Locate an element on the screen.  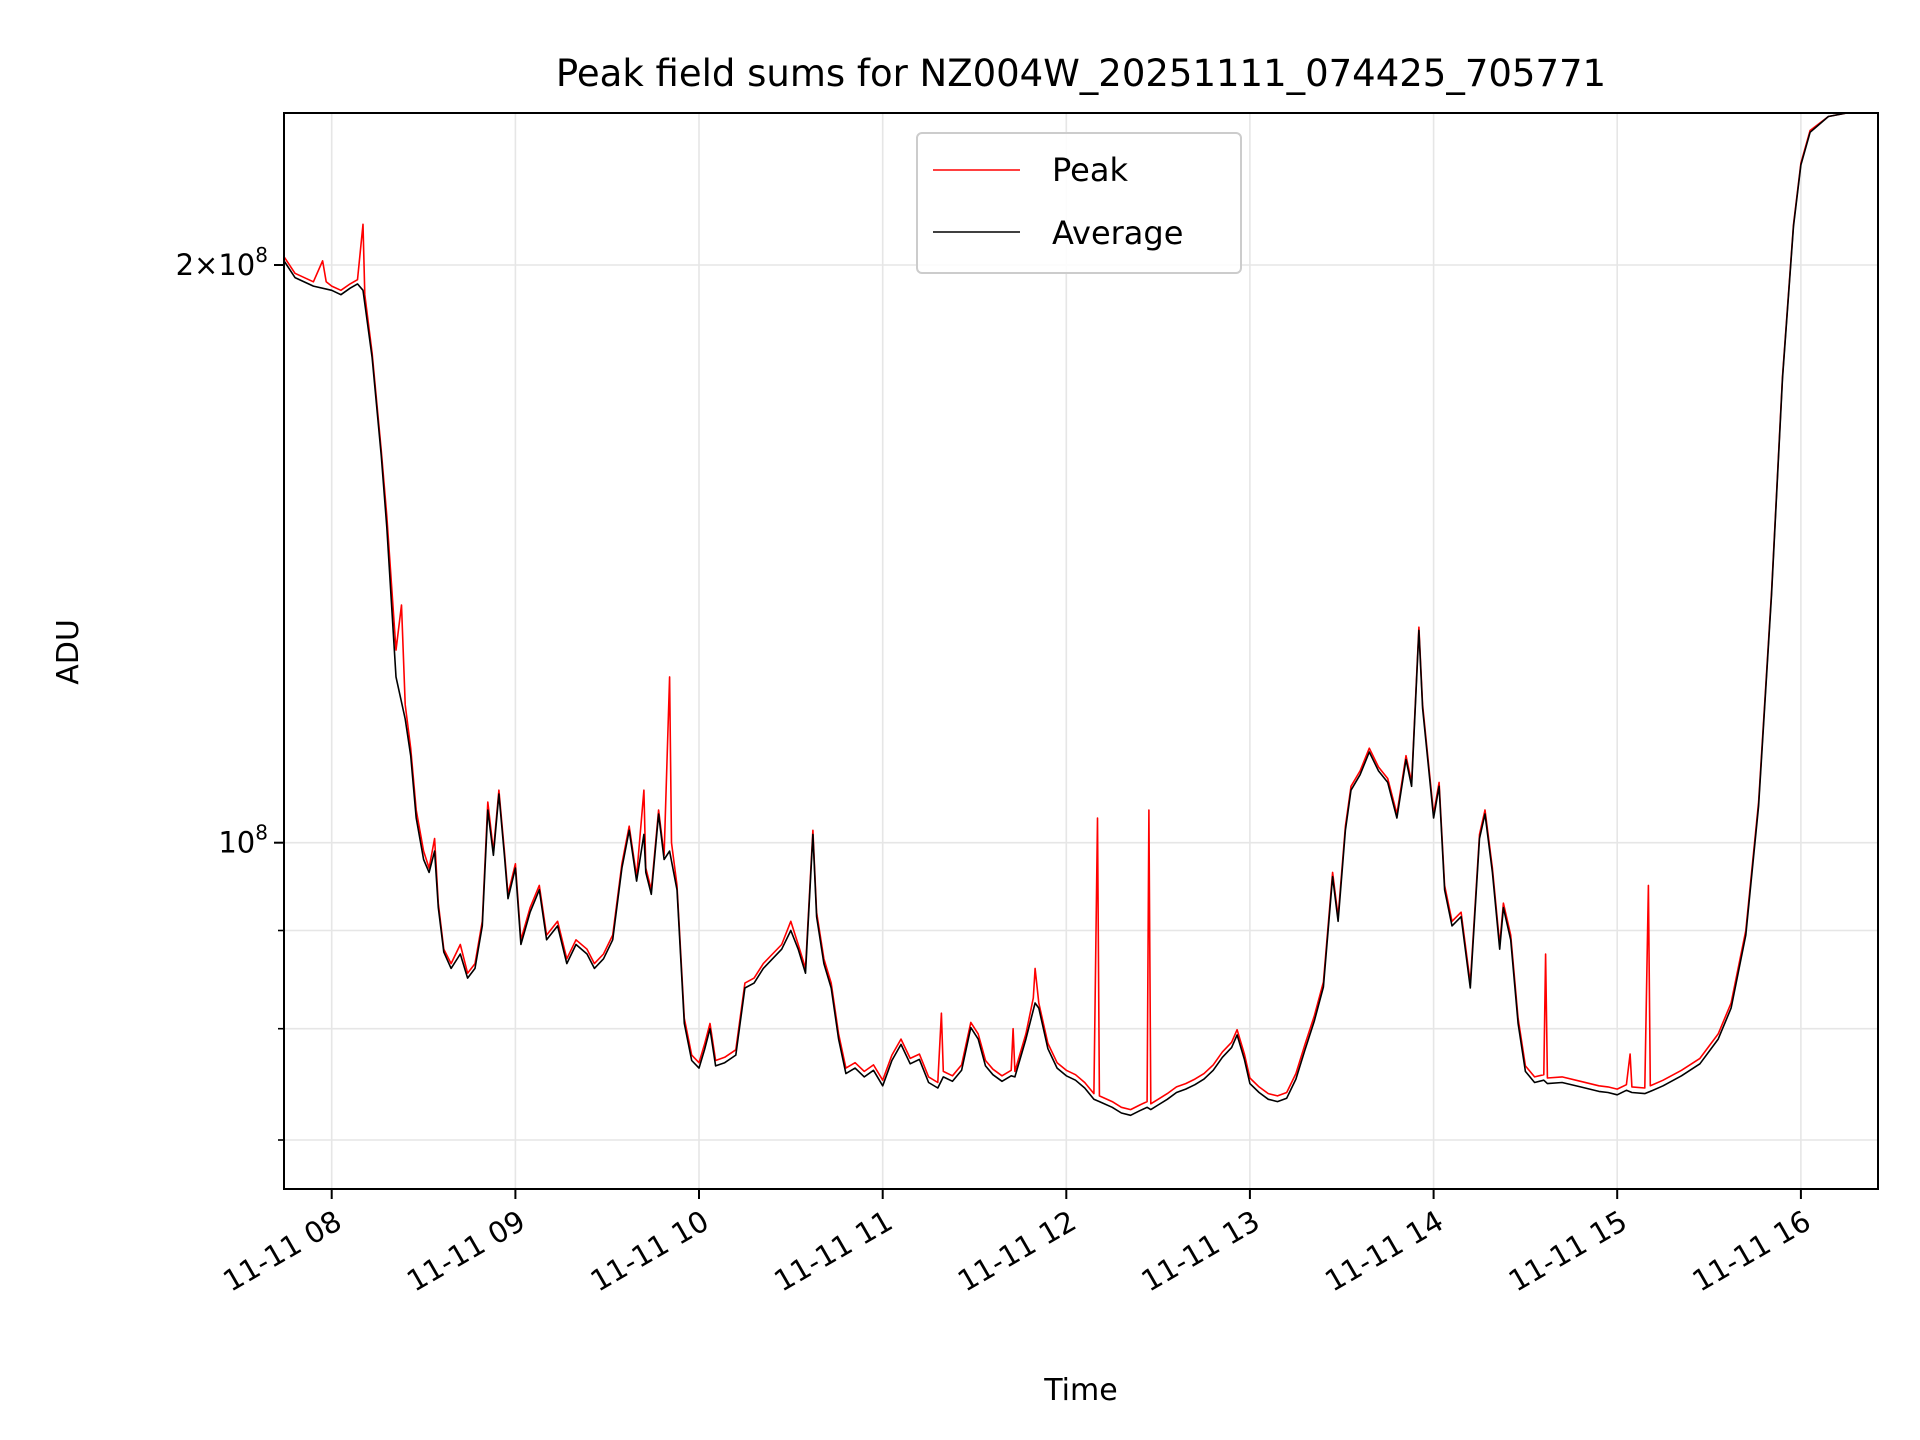
y-axis-ticks: 108 2×108 is located at coordinates (230, 692).